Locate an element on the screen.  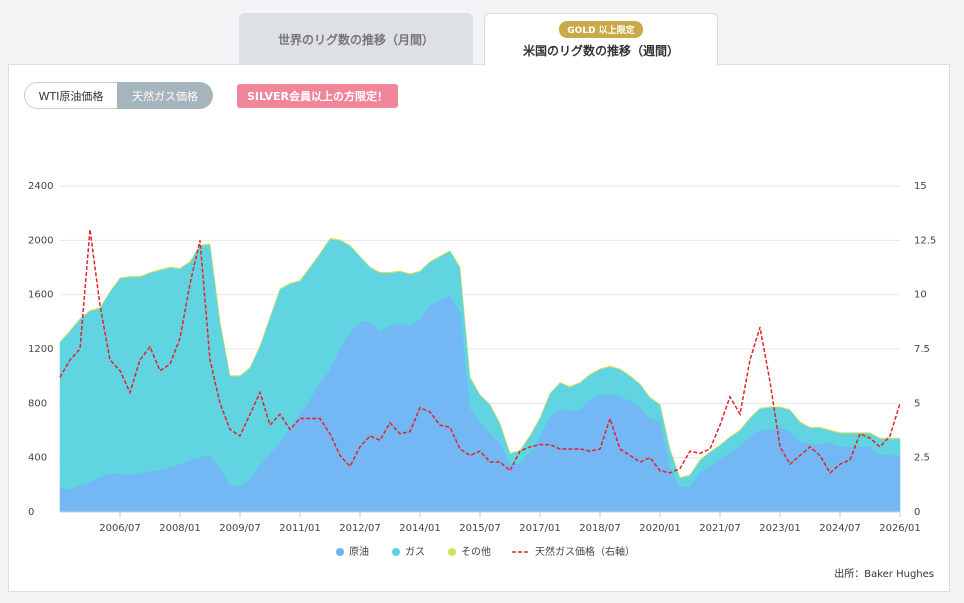
x-tick-label: 2014/01 is located at coordinates (420, 528).